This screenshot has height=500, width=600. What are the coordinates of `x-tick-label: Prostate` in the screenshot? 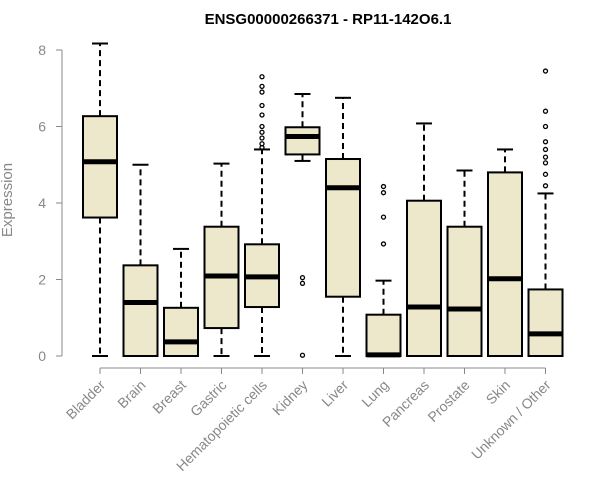 It's located at (448, 401).